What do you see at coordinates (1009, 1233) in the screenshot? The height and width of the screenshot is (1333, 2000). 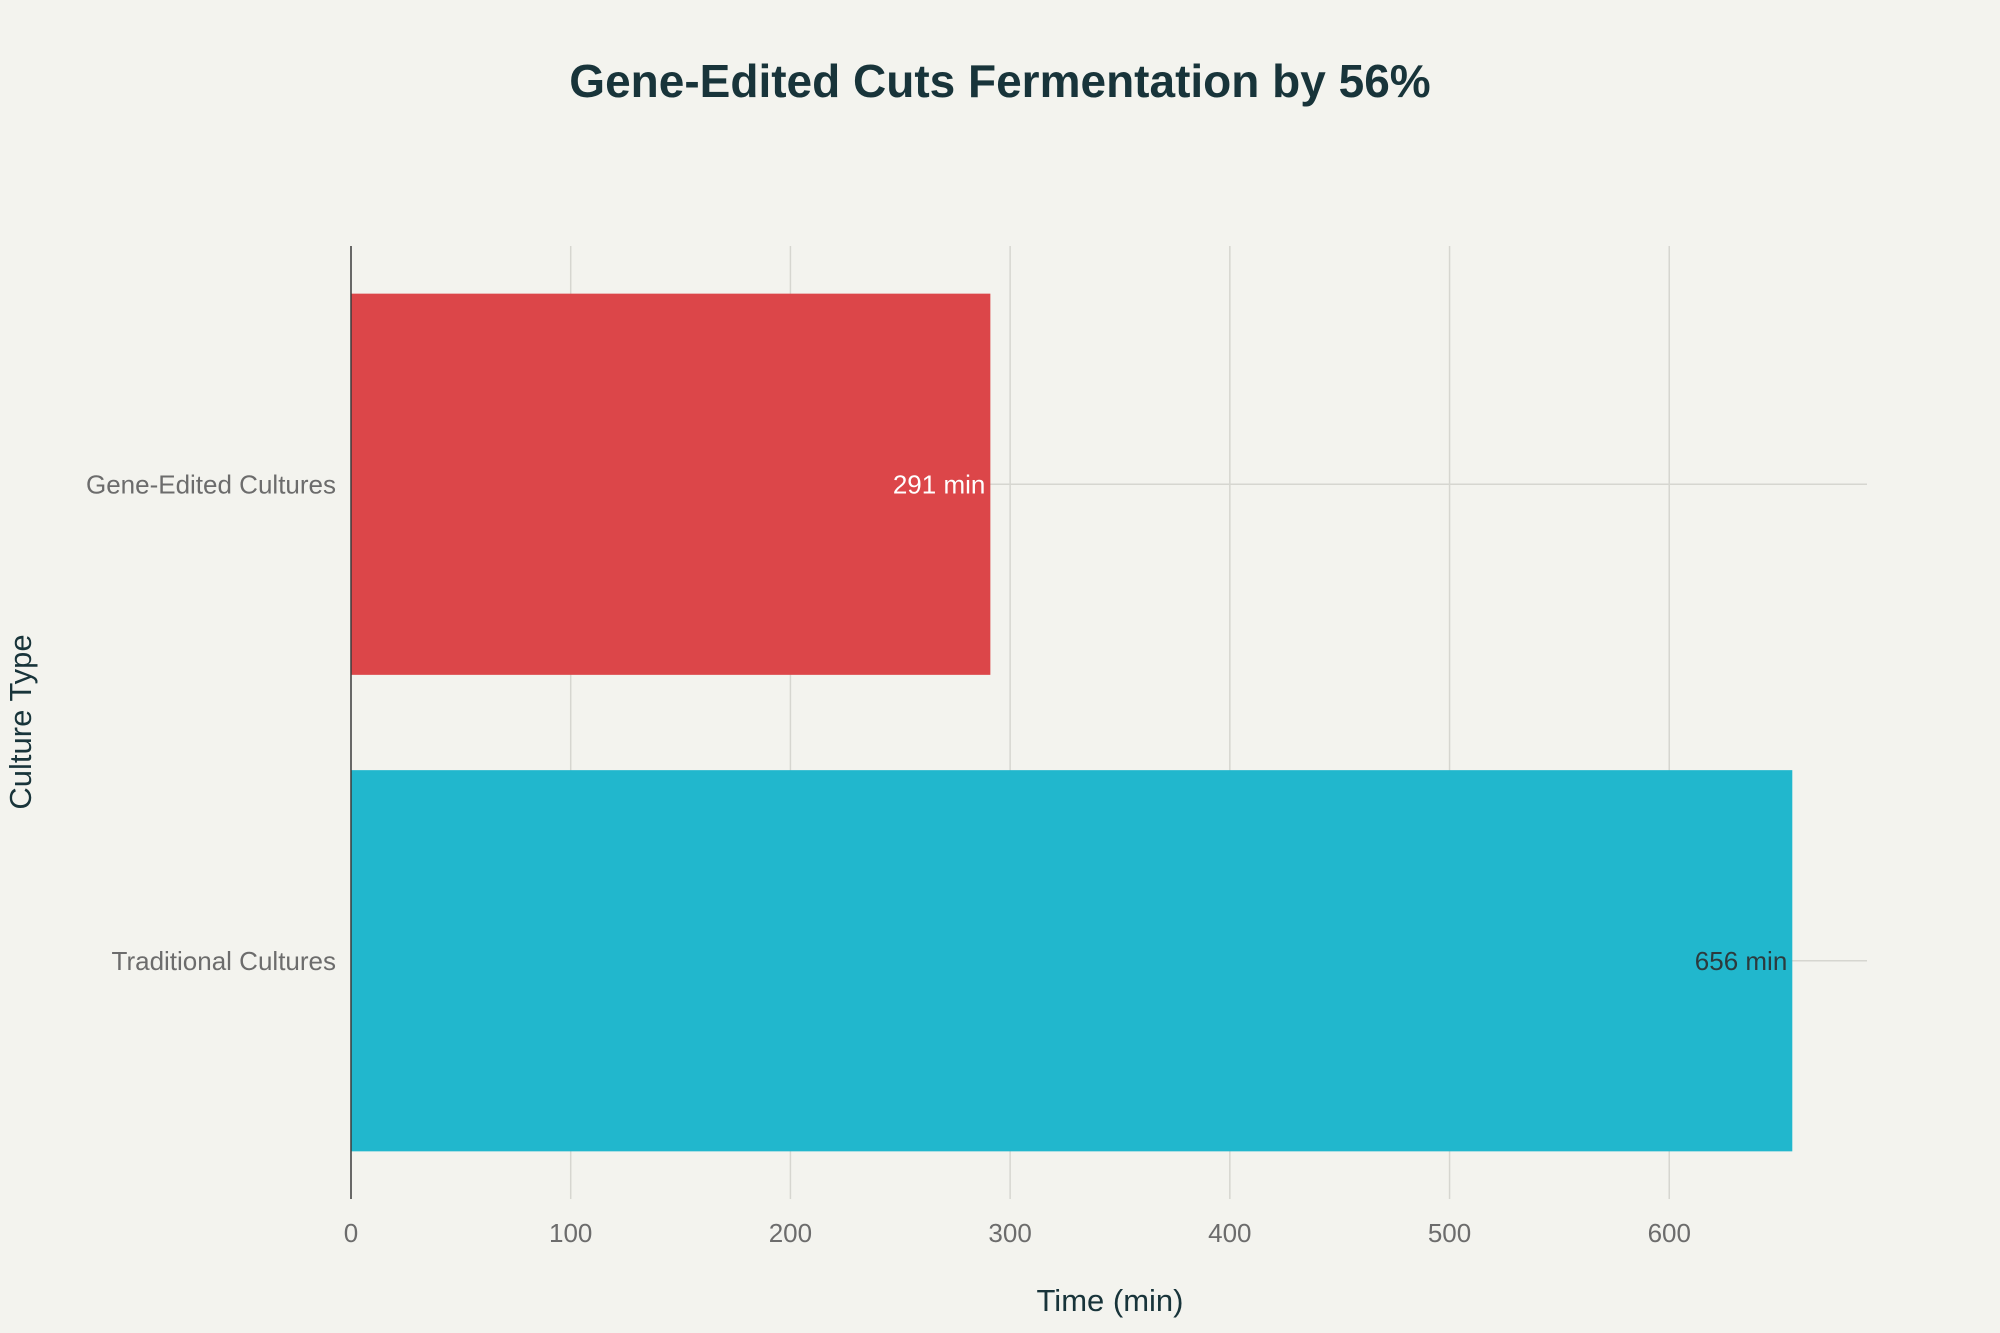 I see `x-tick-label: 300` at bounding box center [1009, 1233].